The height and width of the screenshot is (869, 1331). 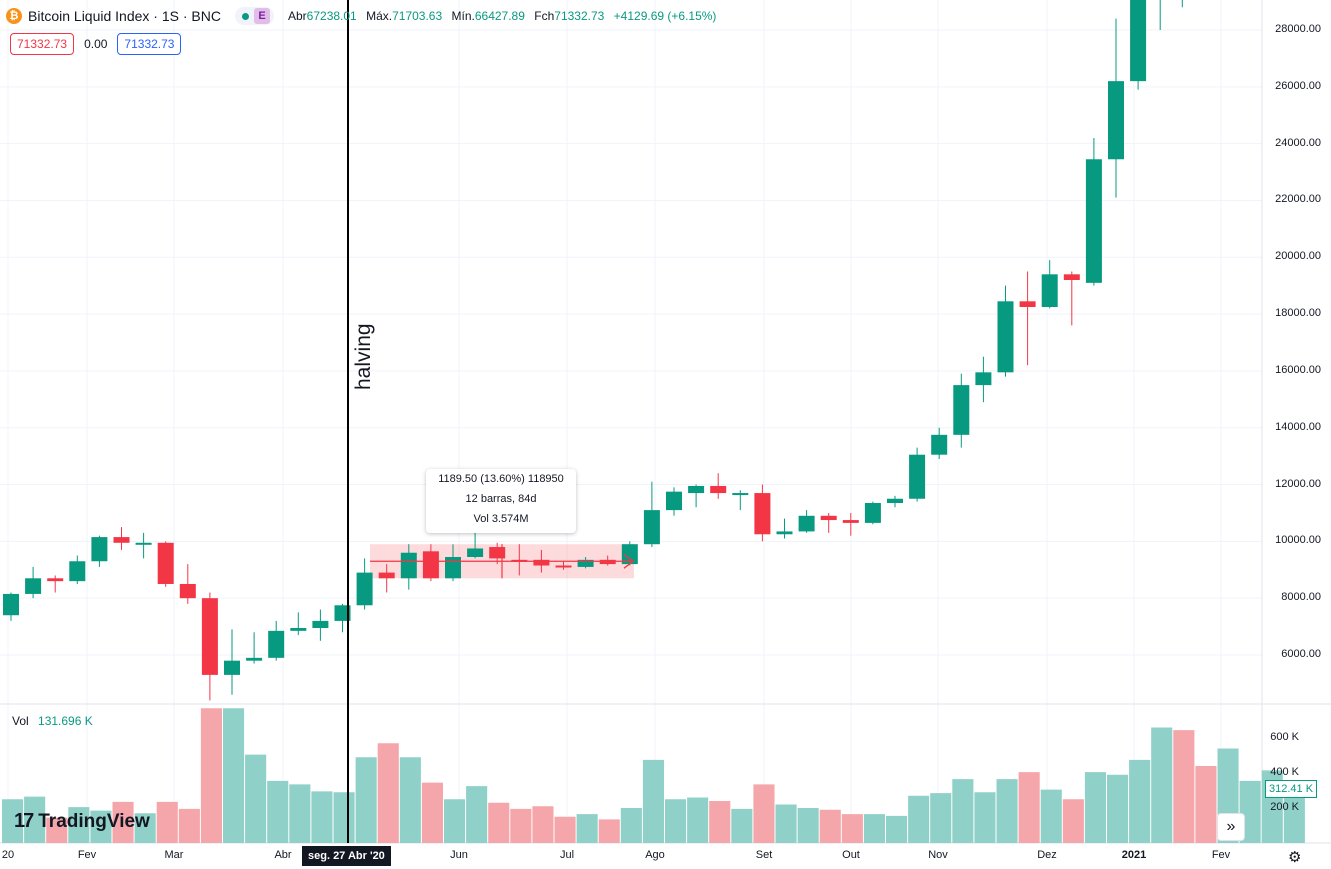 I want to click on low-value: 66427.89, so click(x=499, y=16).